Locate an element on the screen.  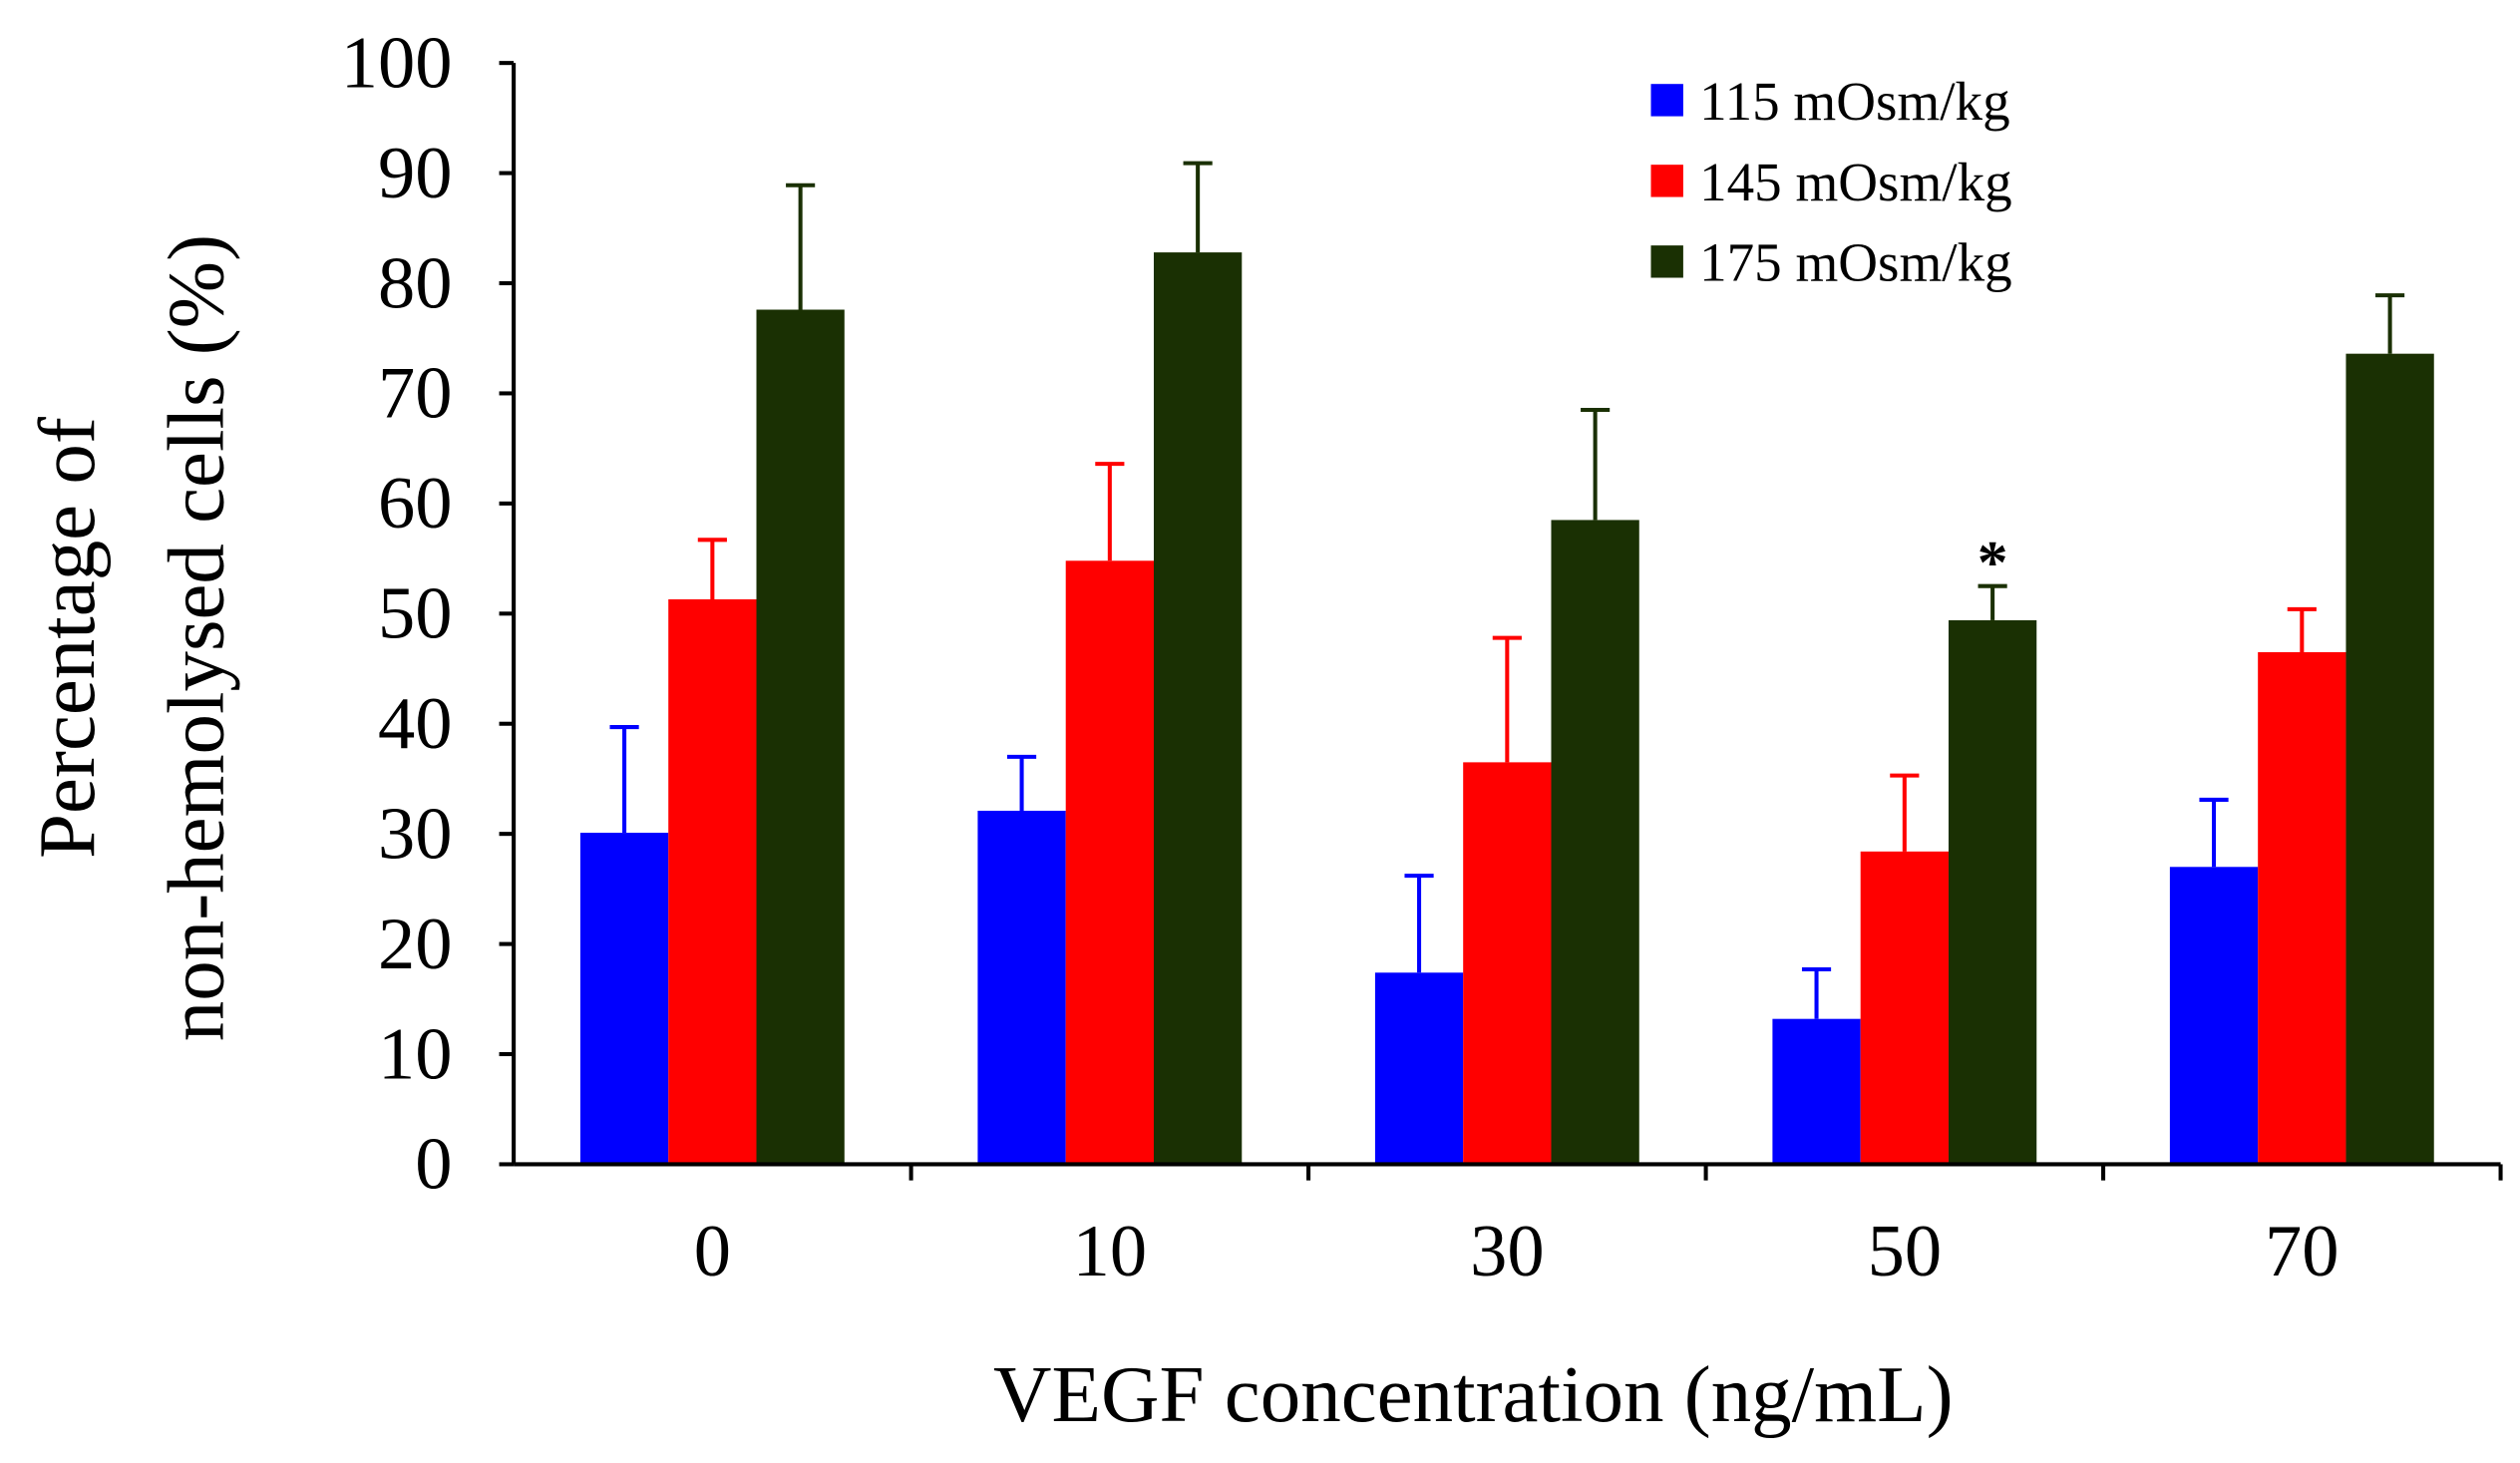
y-tick-label: 60 is located at coordinates (415, 504).